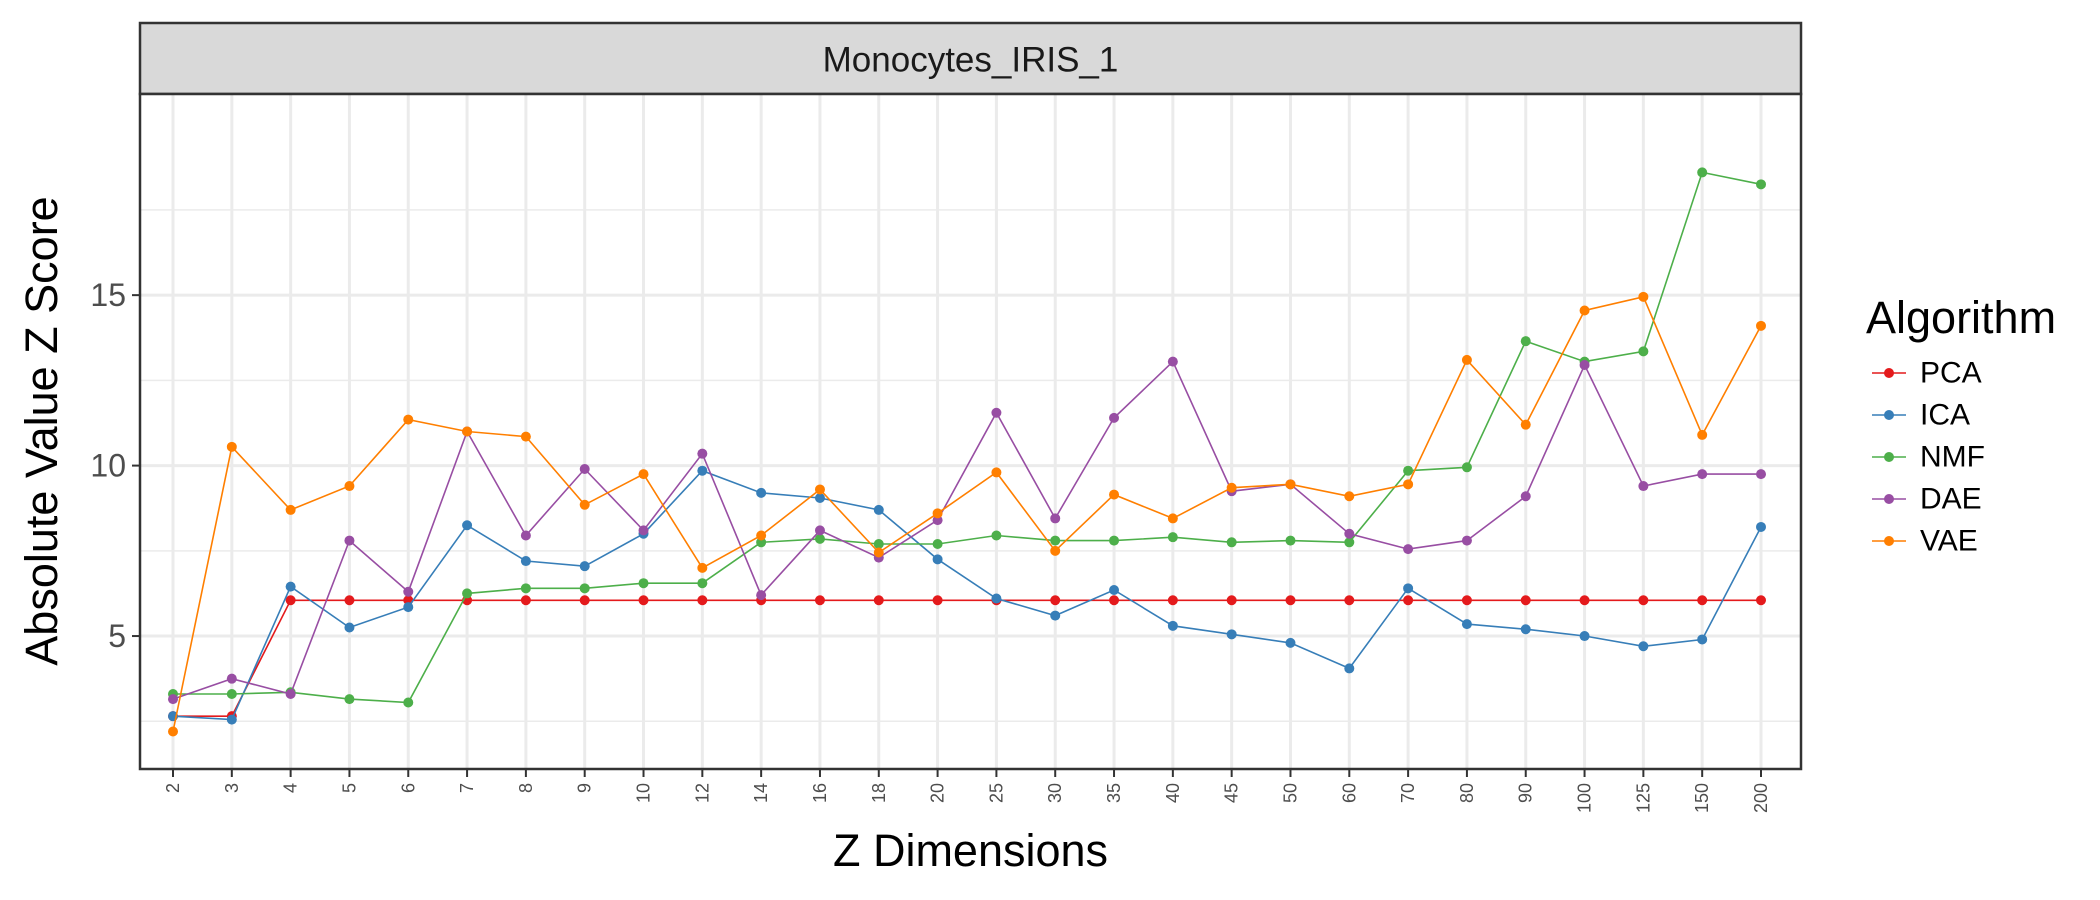  What do you see at coordinates (1702, 798) in the screenshot?
I see `x-tick-label: 150` at bounding box center [1702, 798].